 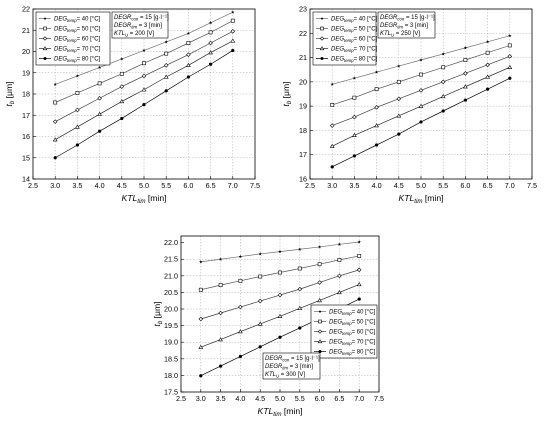 I want to click on legend-label: DEGtemp= 70 [°C], so click(x=77, y=50).